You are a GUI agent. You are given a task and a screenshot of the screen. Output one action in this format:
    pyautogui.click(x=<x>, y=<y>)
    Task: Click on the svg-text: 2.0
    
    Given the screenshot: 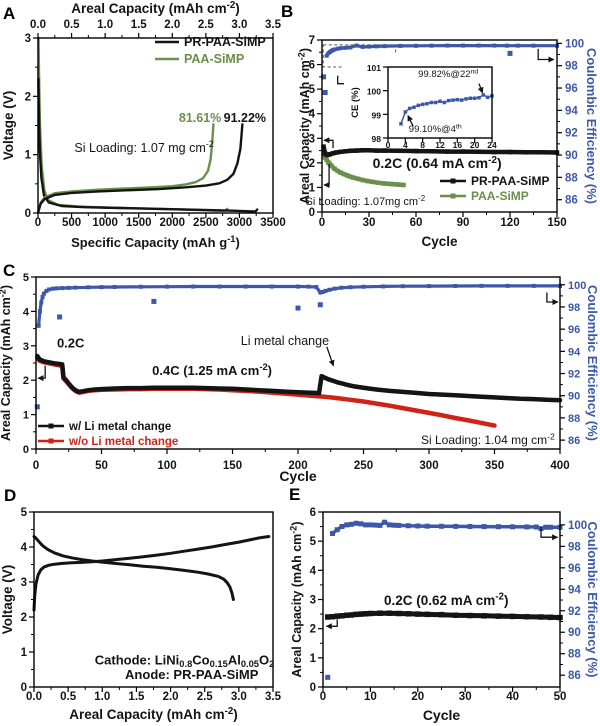 What is the action you would take?
    pyautogui.click(x=171, y=697)
    